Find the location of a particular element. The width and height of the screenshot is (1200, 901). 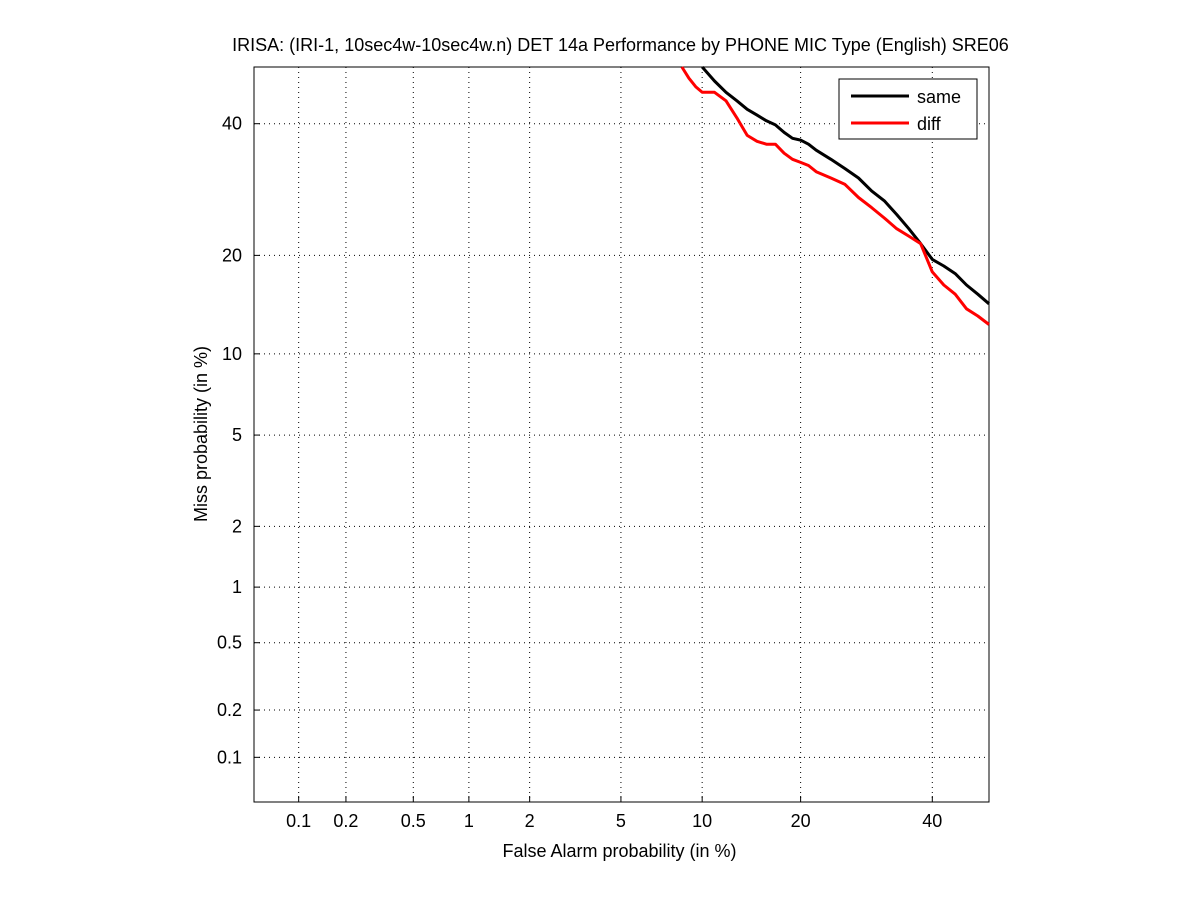

series-lines is located at coordinates (835, 196).